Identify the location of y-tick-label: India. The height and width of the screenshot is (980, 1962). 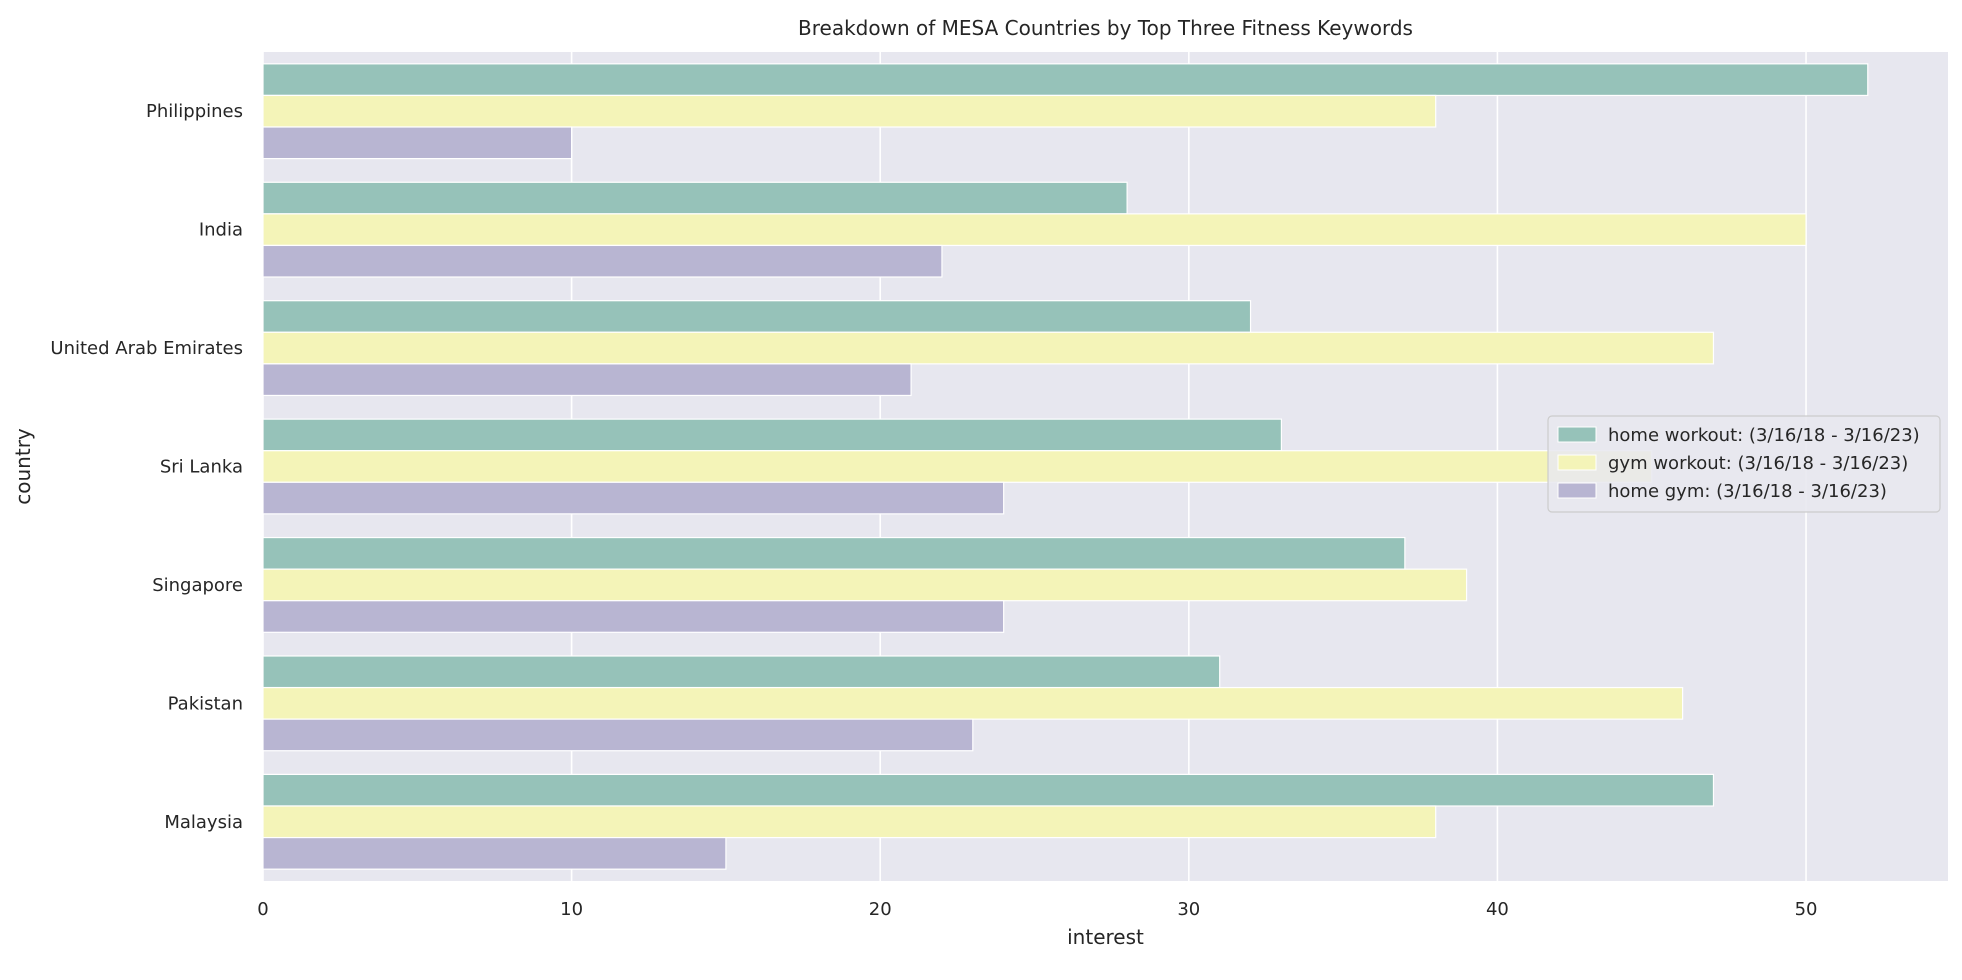
(221, 230).